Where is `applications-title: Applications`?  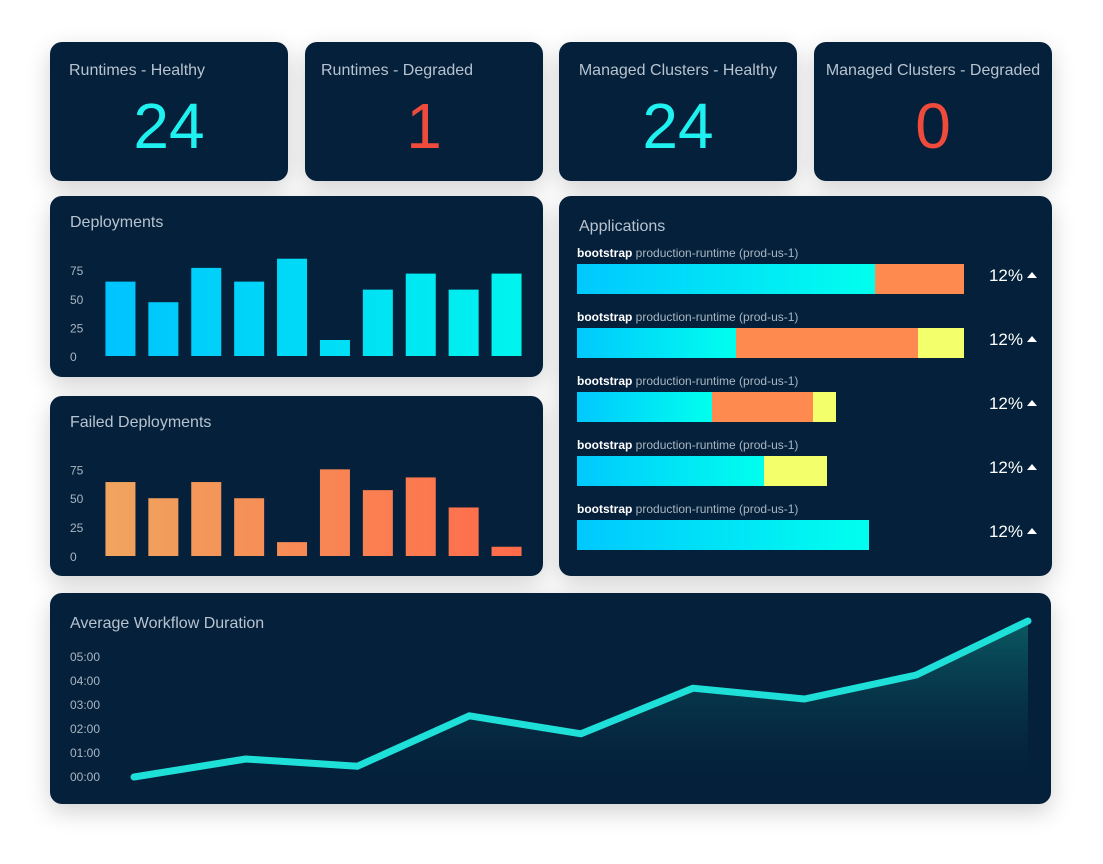
applications-title: Applications is located at coordinates (622, 226).